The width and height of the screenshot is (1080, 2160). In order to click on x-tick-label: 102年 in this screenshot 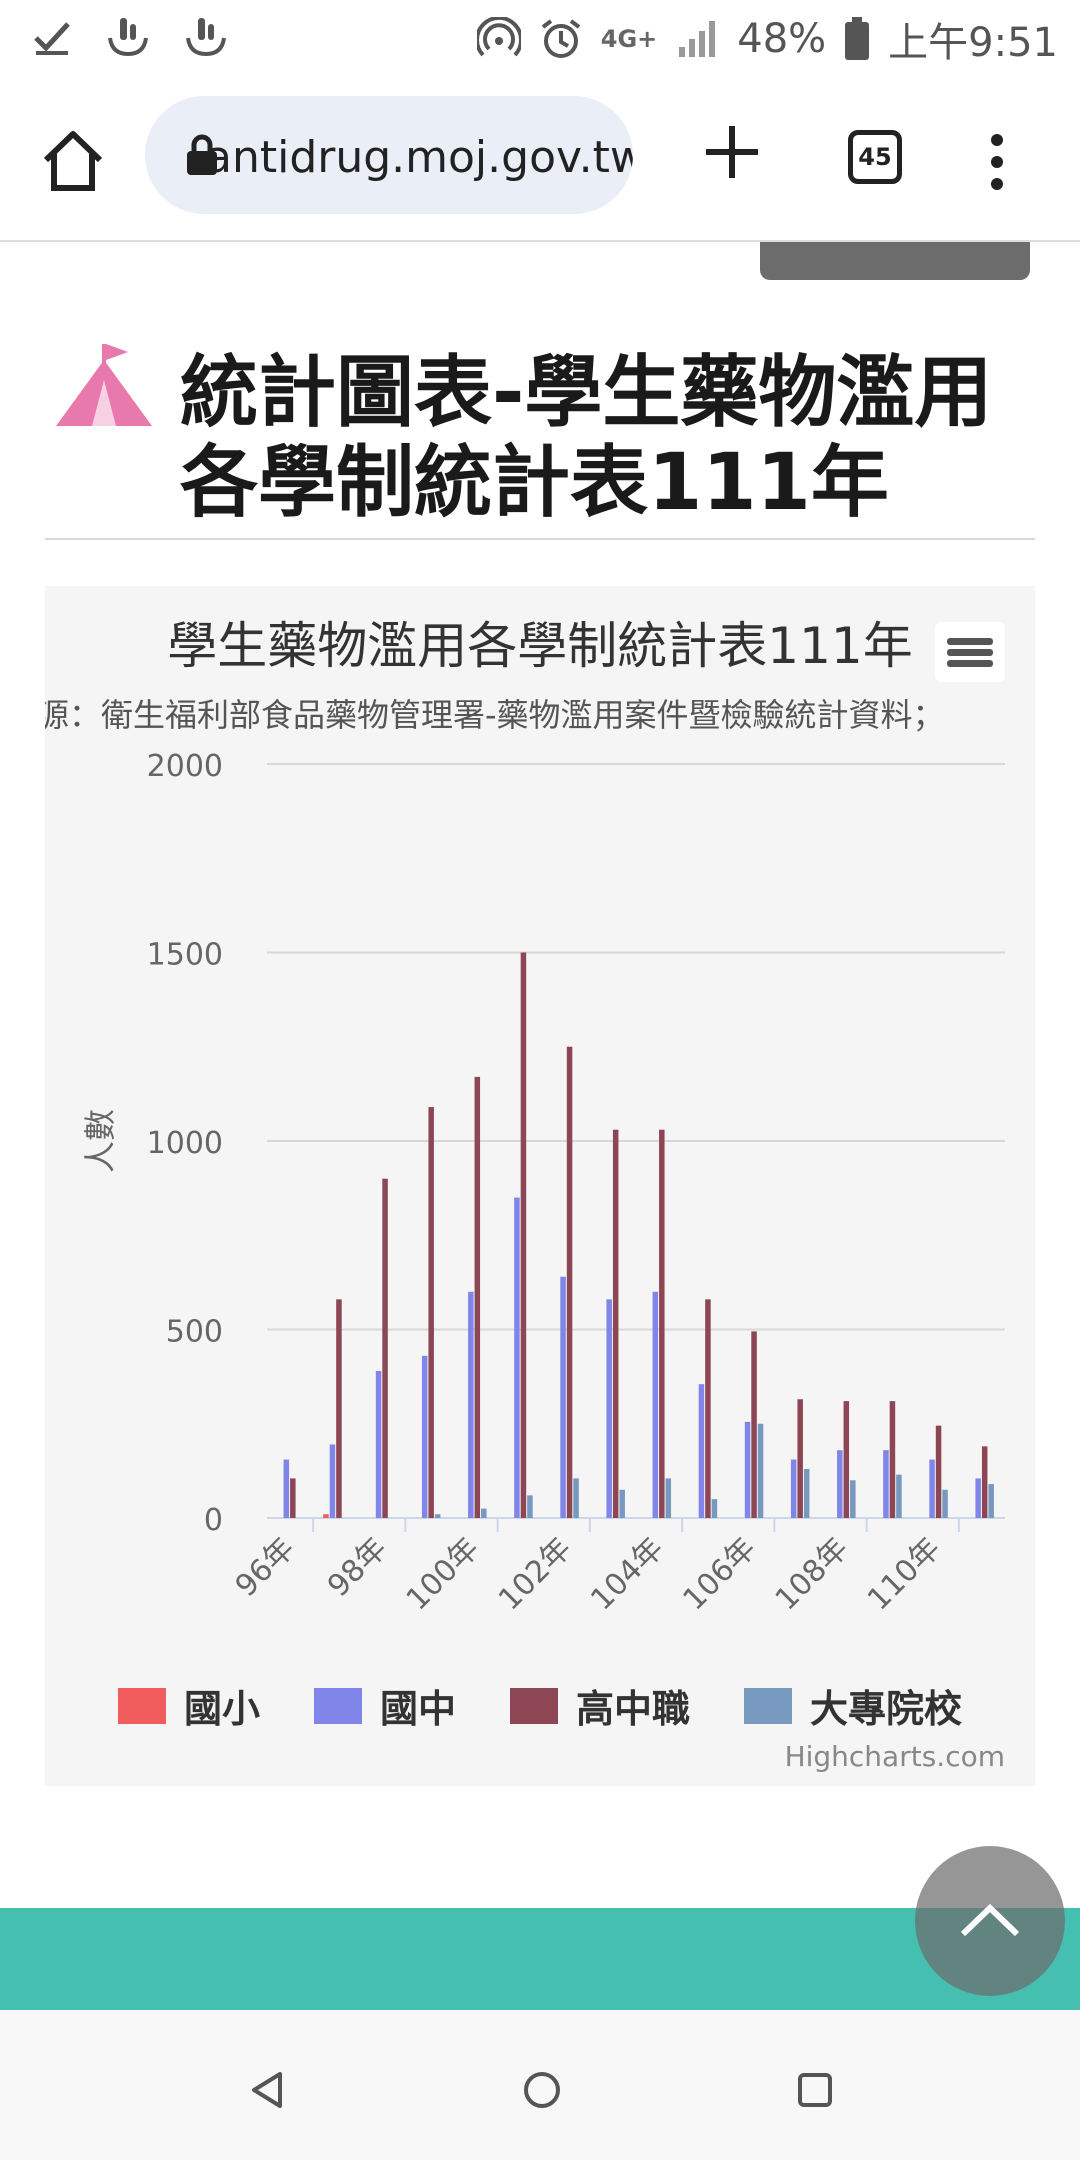, I will do `click(535, 1574)`.